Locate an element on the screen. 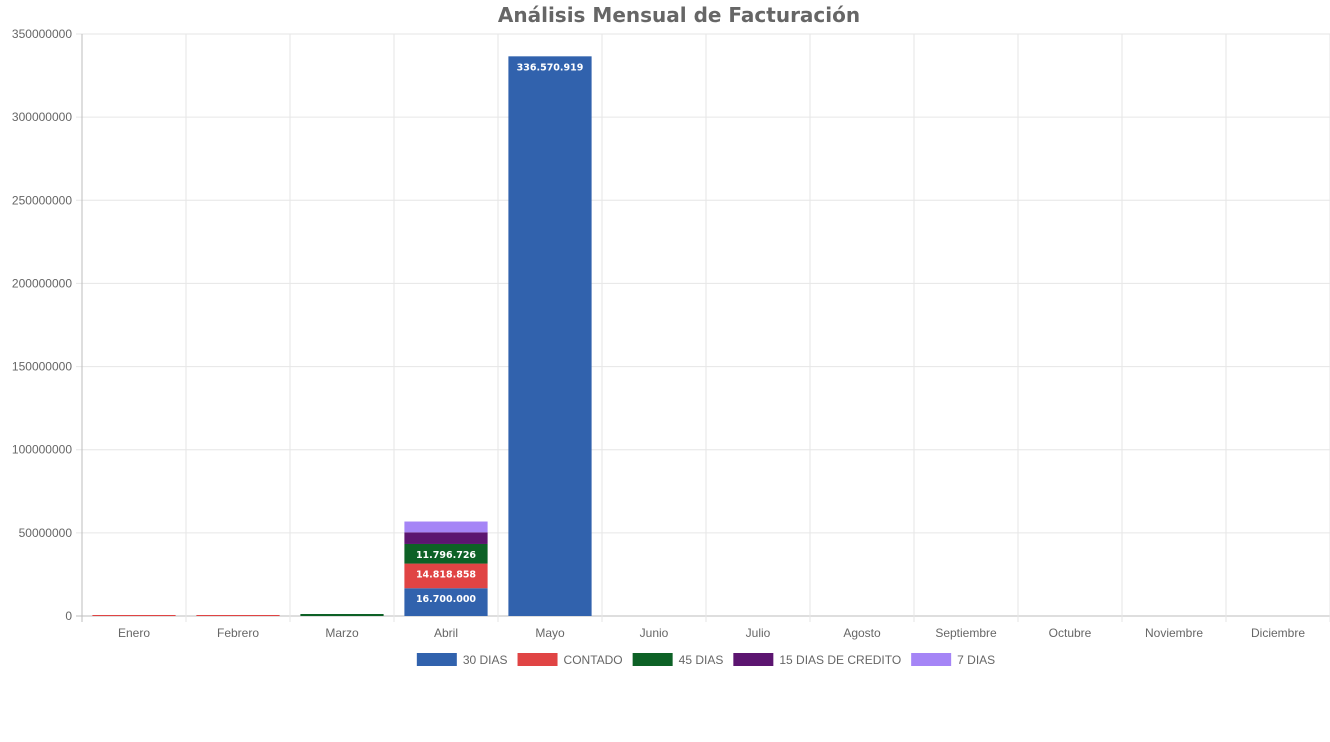 Image resolution: width=1330 pixels, height=742 pixels. data-label: 14.818.858 is located at coordinates (446, 575).